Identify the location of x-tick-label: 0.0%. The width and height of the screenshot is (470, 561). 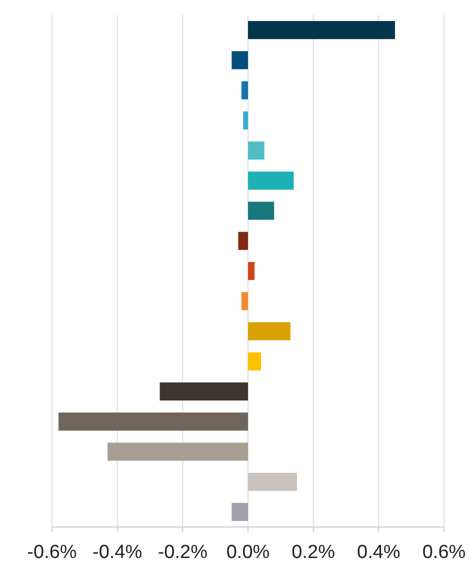
(248, 551).